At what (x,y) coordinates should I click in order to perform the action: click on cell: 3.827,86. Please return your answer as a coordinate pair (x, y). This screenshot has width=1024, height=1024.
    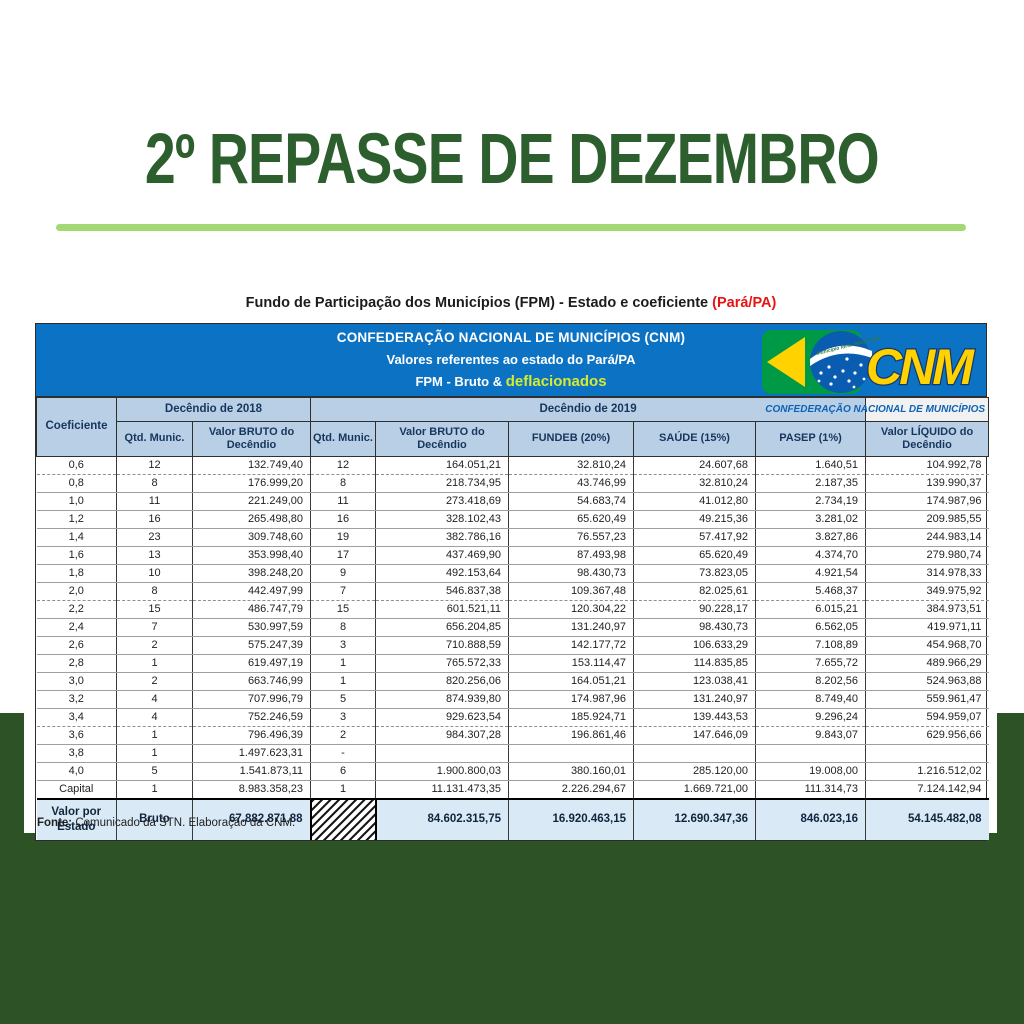
    Looking at the image, I should click on (810, 537).